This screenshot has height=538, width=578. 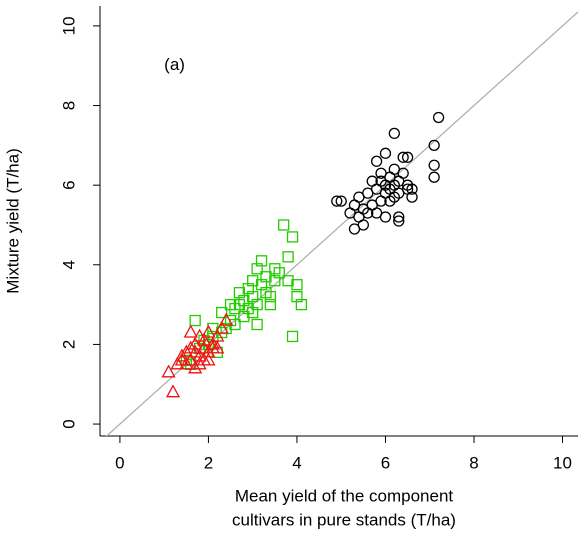 I want to click on y-tick-label: 0, so click(x=68, y=423).